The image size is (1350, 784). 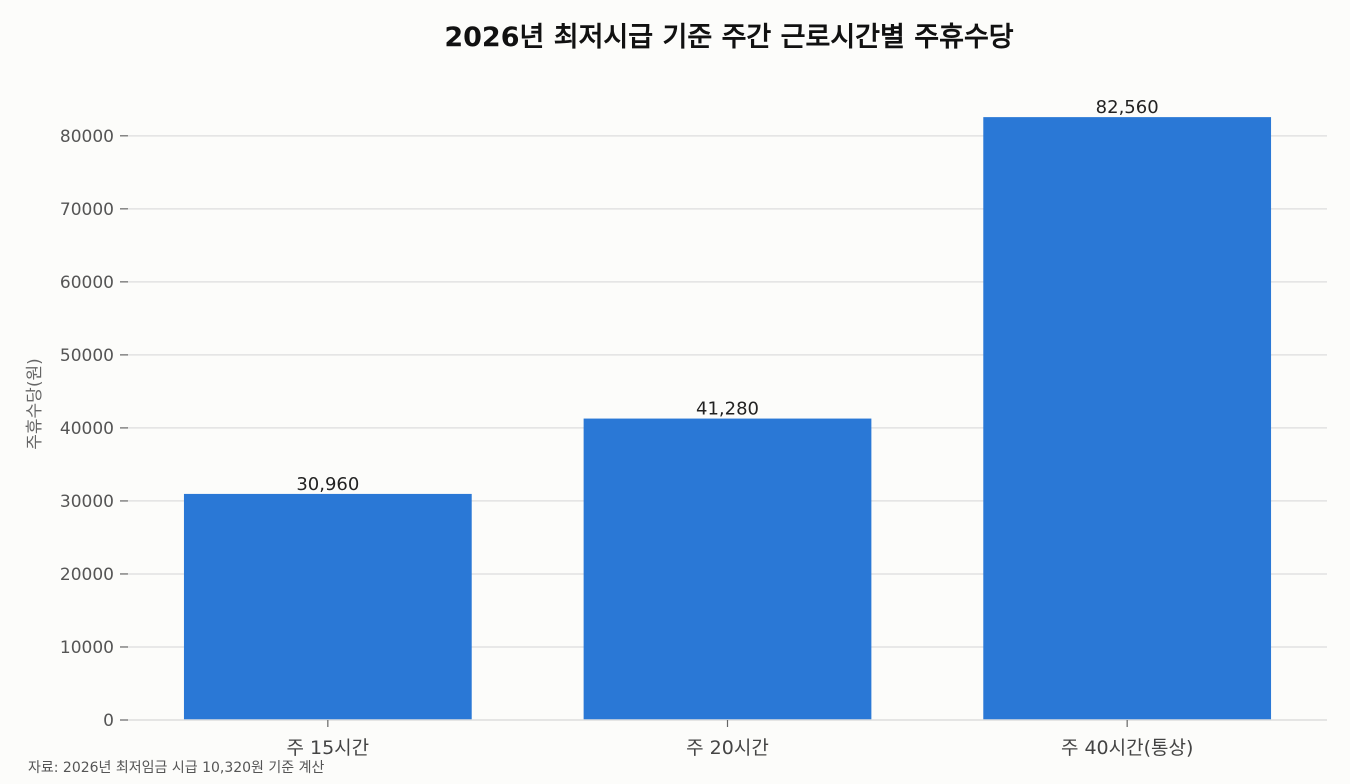 What do you see at coordinates (727, 748) in the screenshot?
I see `x-tick-label: 주 20시간` at bounding box center [727, 748].